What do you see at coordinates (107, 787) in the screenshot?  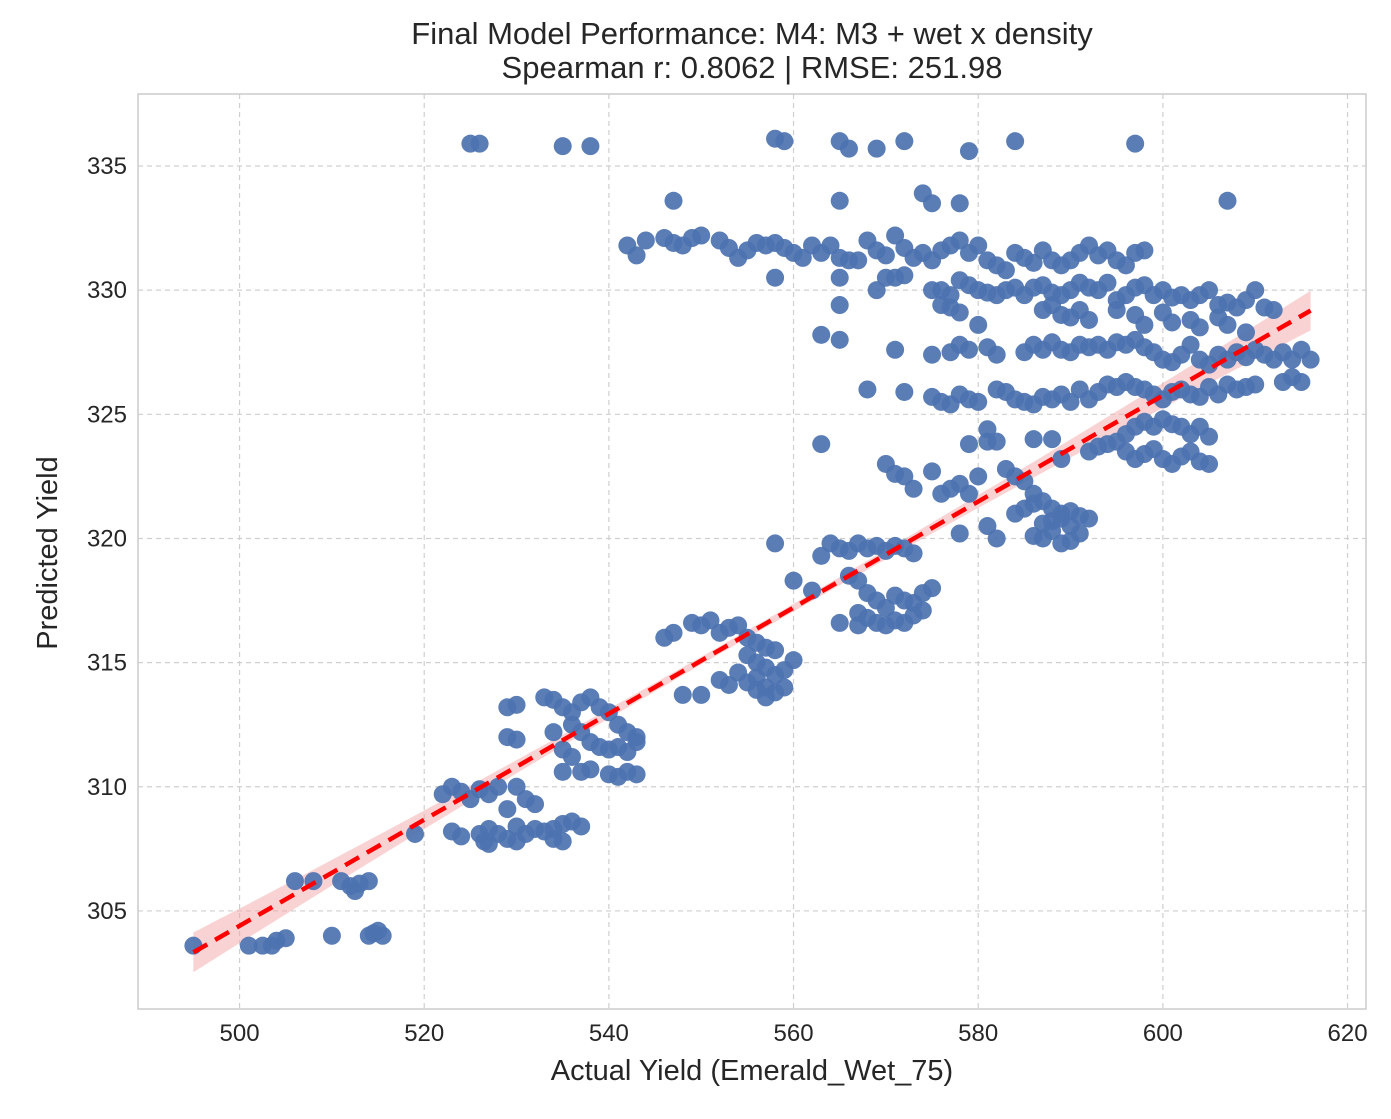 I see `y-tick-label: 310` at bounding box center [107, 787].